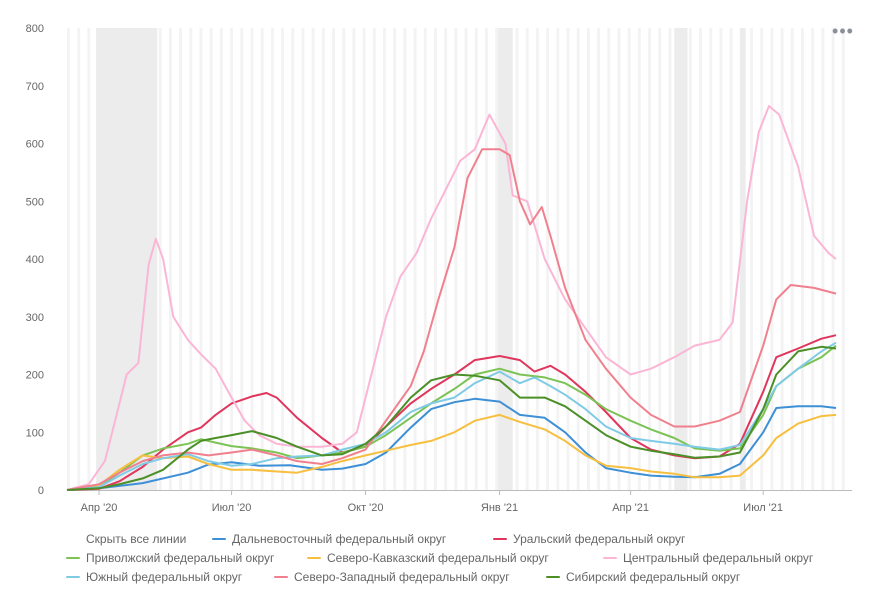 The width and height of the screenshot is (875, 612). Describe the element at coordinates (35, 318) in the screenshot. I see `y-tick-label: 300` at that location.